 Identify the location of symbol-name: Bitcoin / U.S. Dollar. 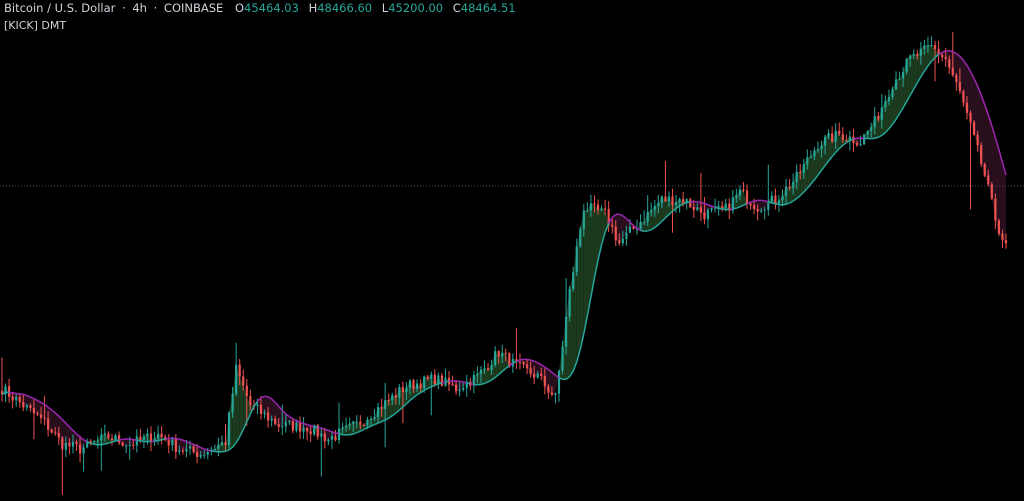
(60, 8).